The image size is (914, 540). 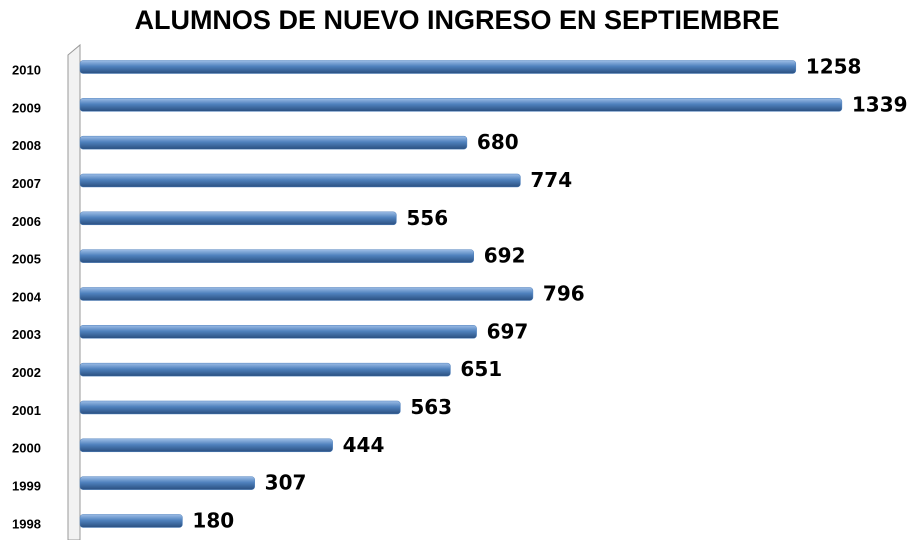 What do you see at coordinates (213, 520) in the screenshot?
I see `value-label: 180` at bounding box center [213, 520].